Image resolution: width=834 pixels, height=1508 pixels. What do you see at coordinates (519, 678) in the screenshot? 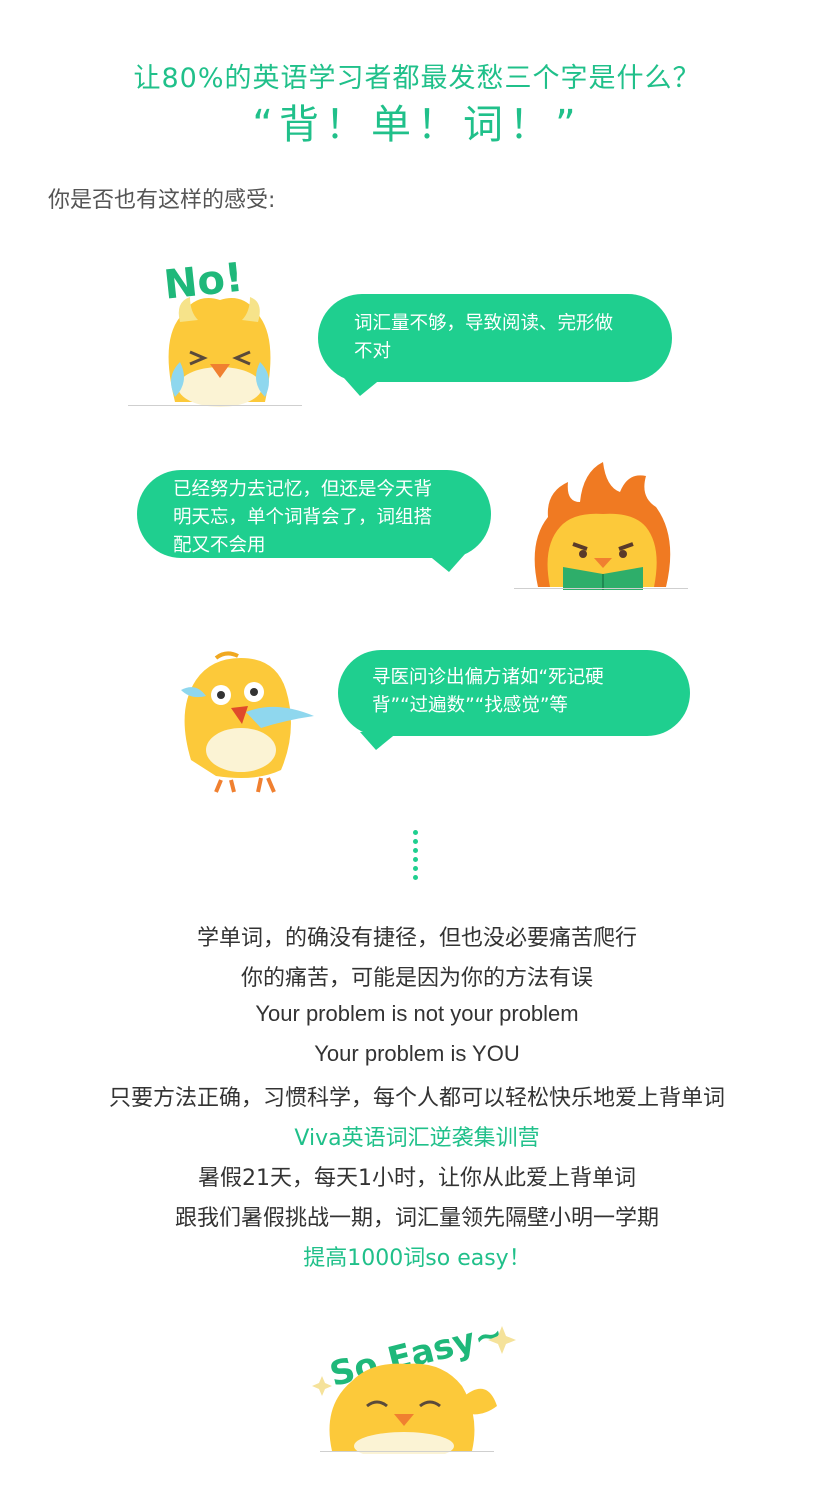
I see `bubble-line: 寻医问诊出偏方诸如“死记硬` at bounding box center [519, 678].